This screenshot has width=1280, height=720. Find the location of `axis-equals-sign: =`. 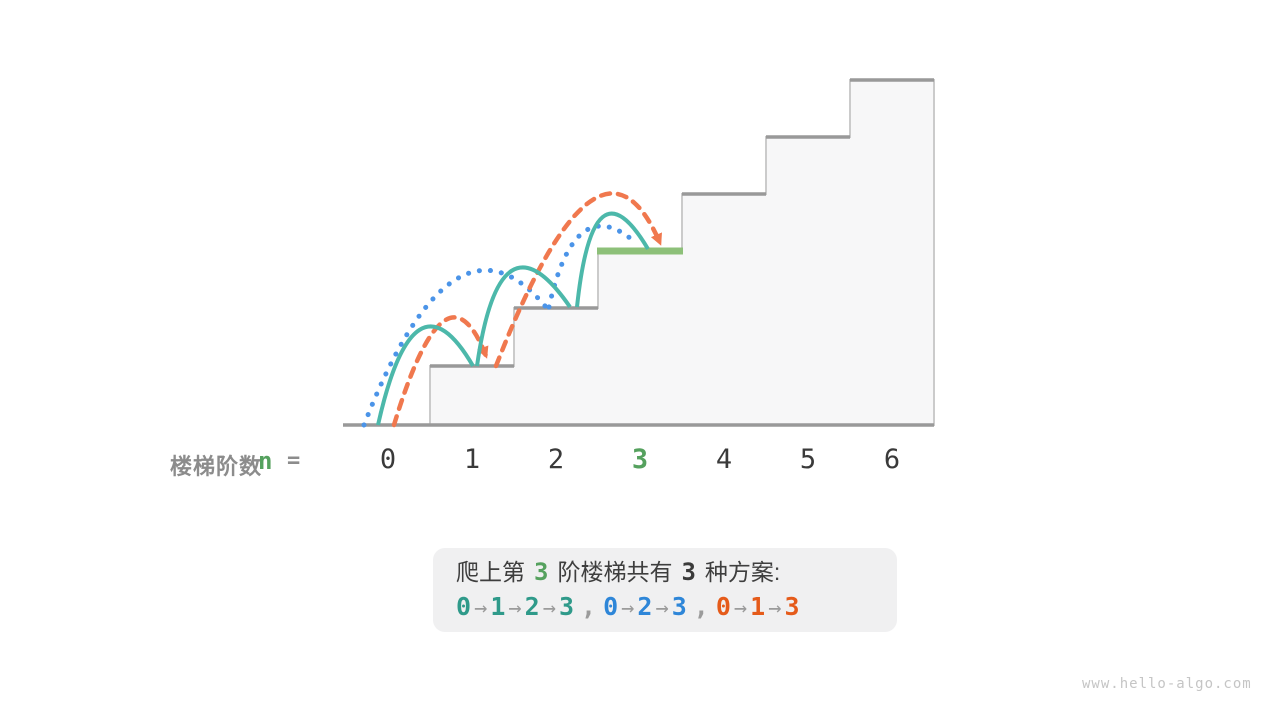

axis-equals-sign: = is located at coordinates (294, 460).